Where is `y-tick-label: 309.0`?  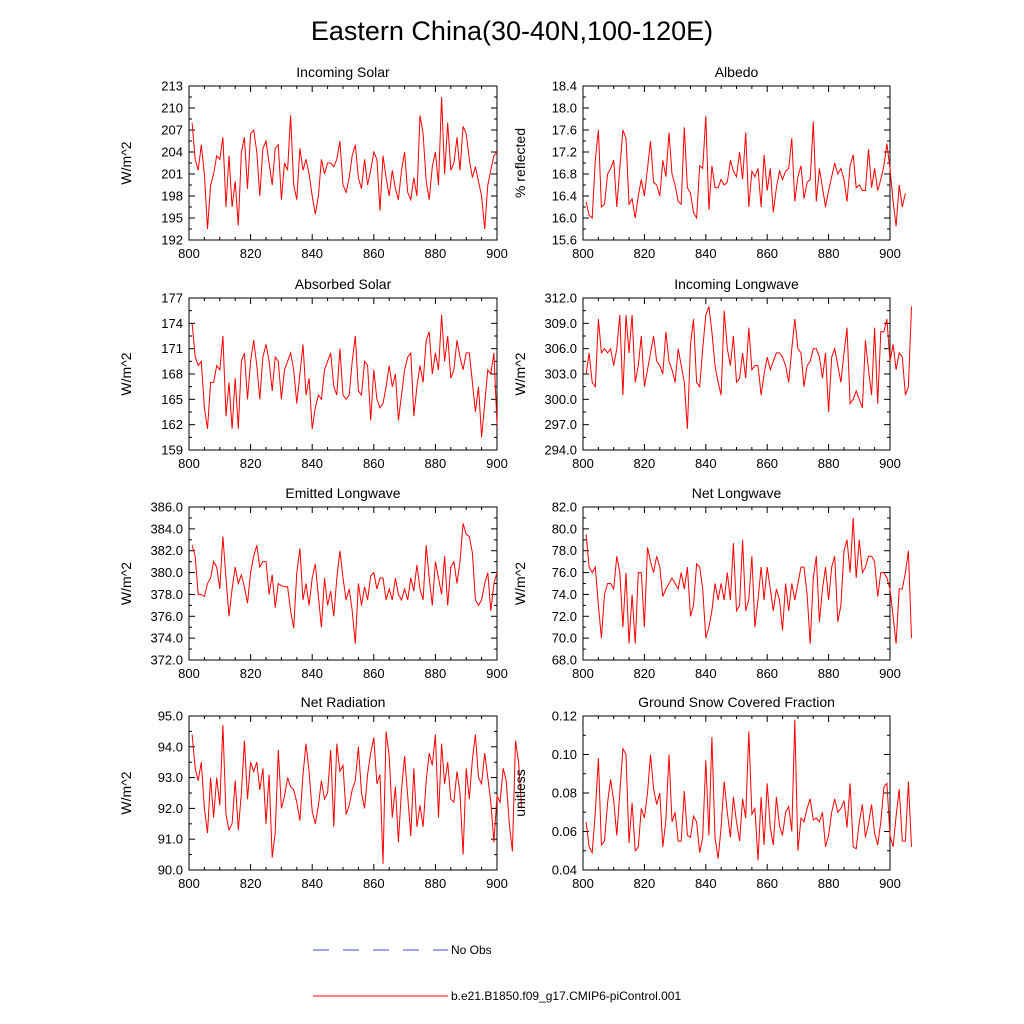
y-tick-label: 309.0 is located at coordinates (560, 323).